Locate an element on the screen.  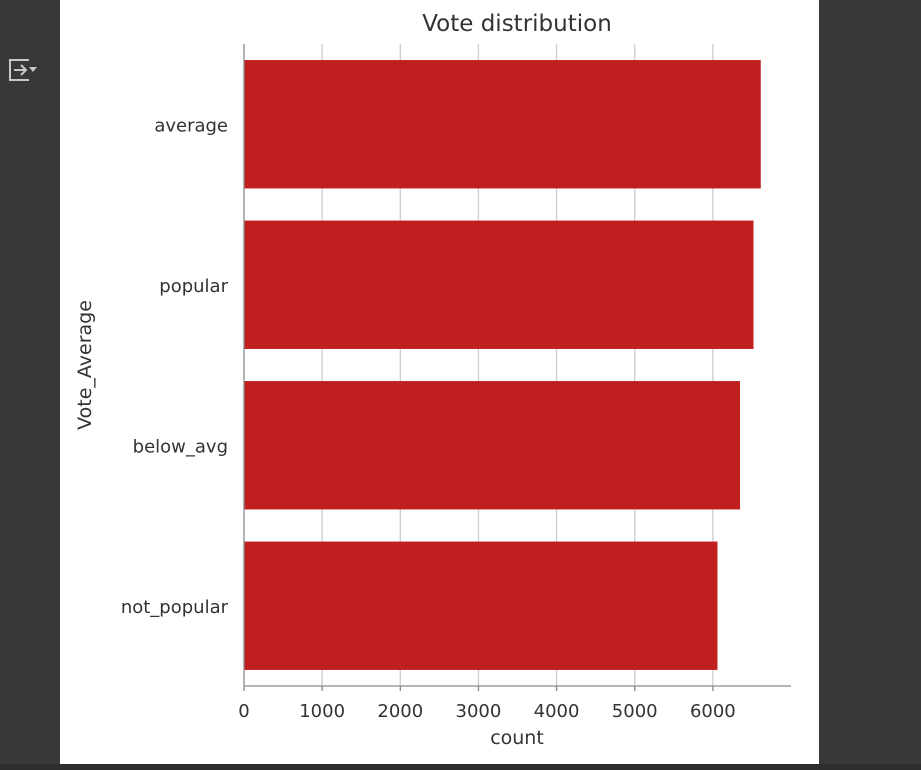
output-toggle-icon is located at coordinates (23, 70).